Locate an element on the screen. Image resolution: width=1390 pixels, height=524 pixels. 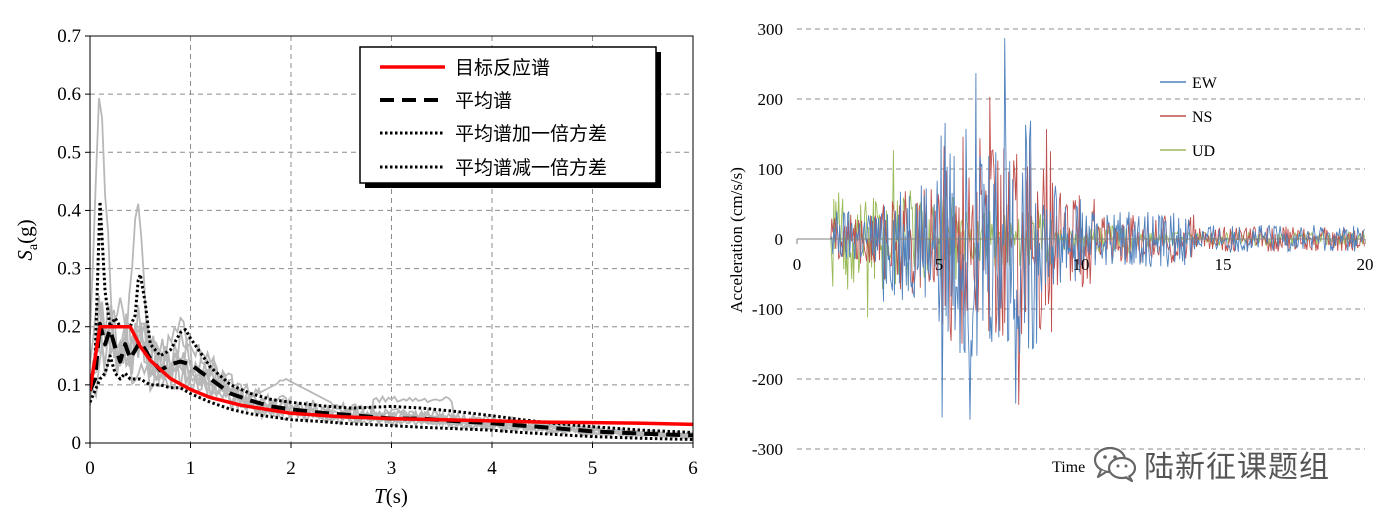
left-y-tick-label: 0.1 is located at coordinates (69, 385).